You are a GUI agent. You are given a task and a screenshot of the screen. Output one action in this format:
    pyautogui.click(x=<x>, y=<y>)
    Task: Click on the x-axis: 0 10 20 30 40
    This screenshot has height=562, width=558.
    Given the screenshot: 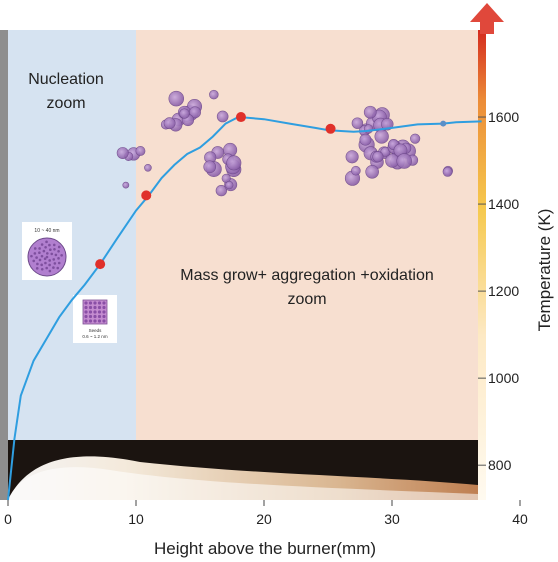 What is the action you would take?
    pyautogui.click(x=266, y=513)
    